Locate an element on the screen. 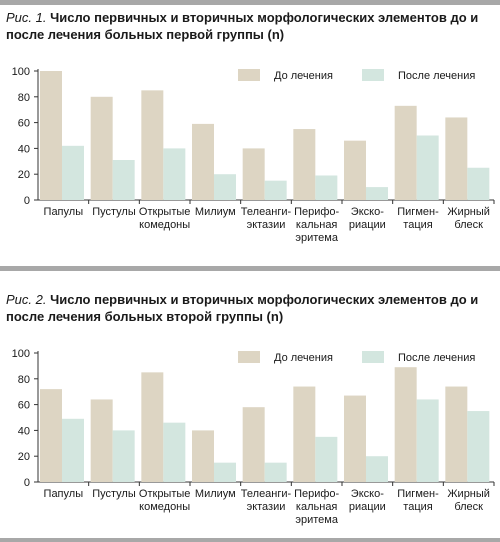 Image resolution: width=500 pixels, height=542 pixels. figure-1-label: Рис. 1. is located at coordinates (26, 17).